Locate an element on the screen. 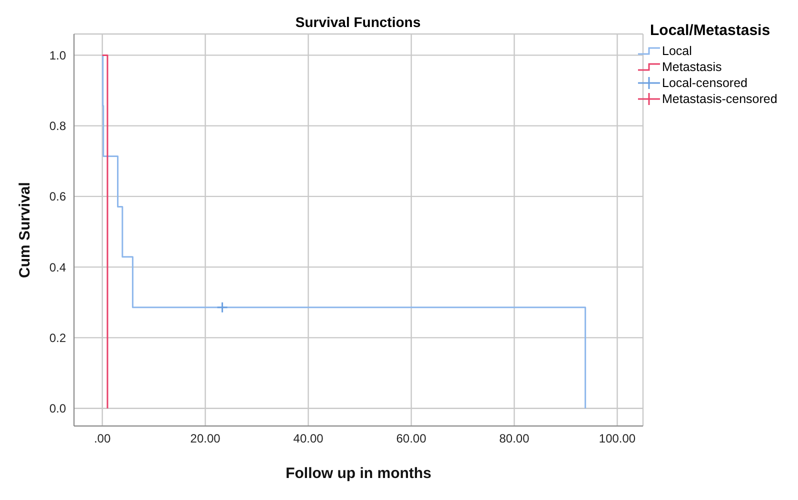  chart-title: Survival Functions is located at coordinates (358, 22).